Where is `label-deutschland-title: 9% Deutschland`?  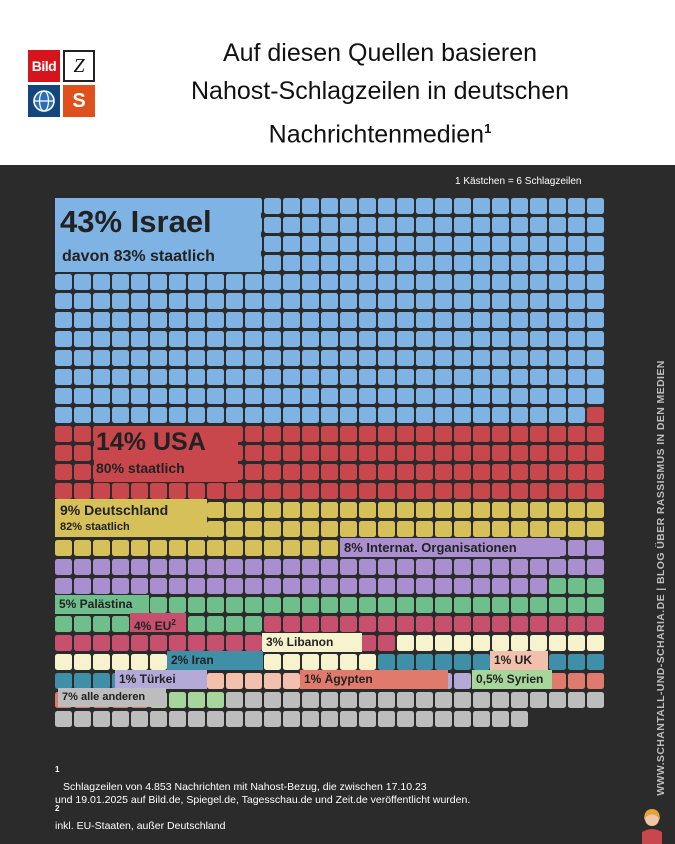
label-deutschland-title: 9% Deutschland is located at coordinates (114, 510).